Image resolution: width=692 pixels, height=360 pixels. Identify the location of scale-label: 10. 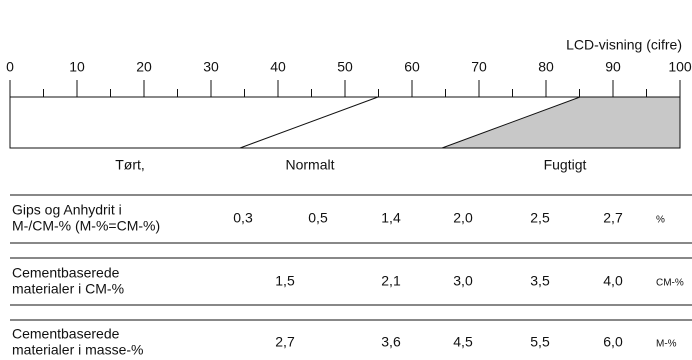
(77, 67).